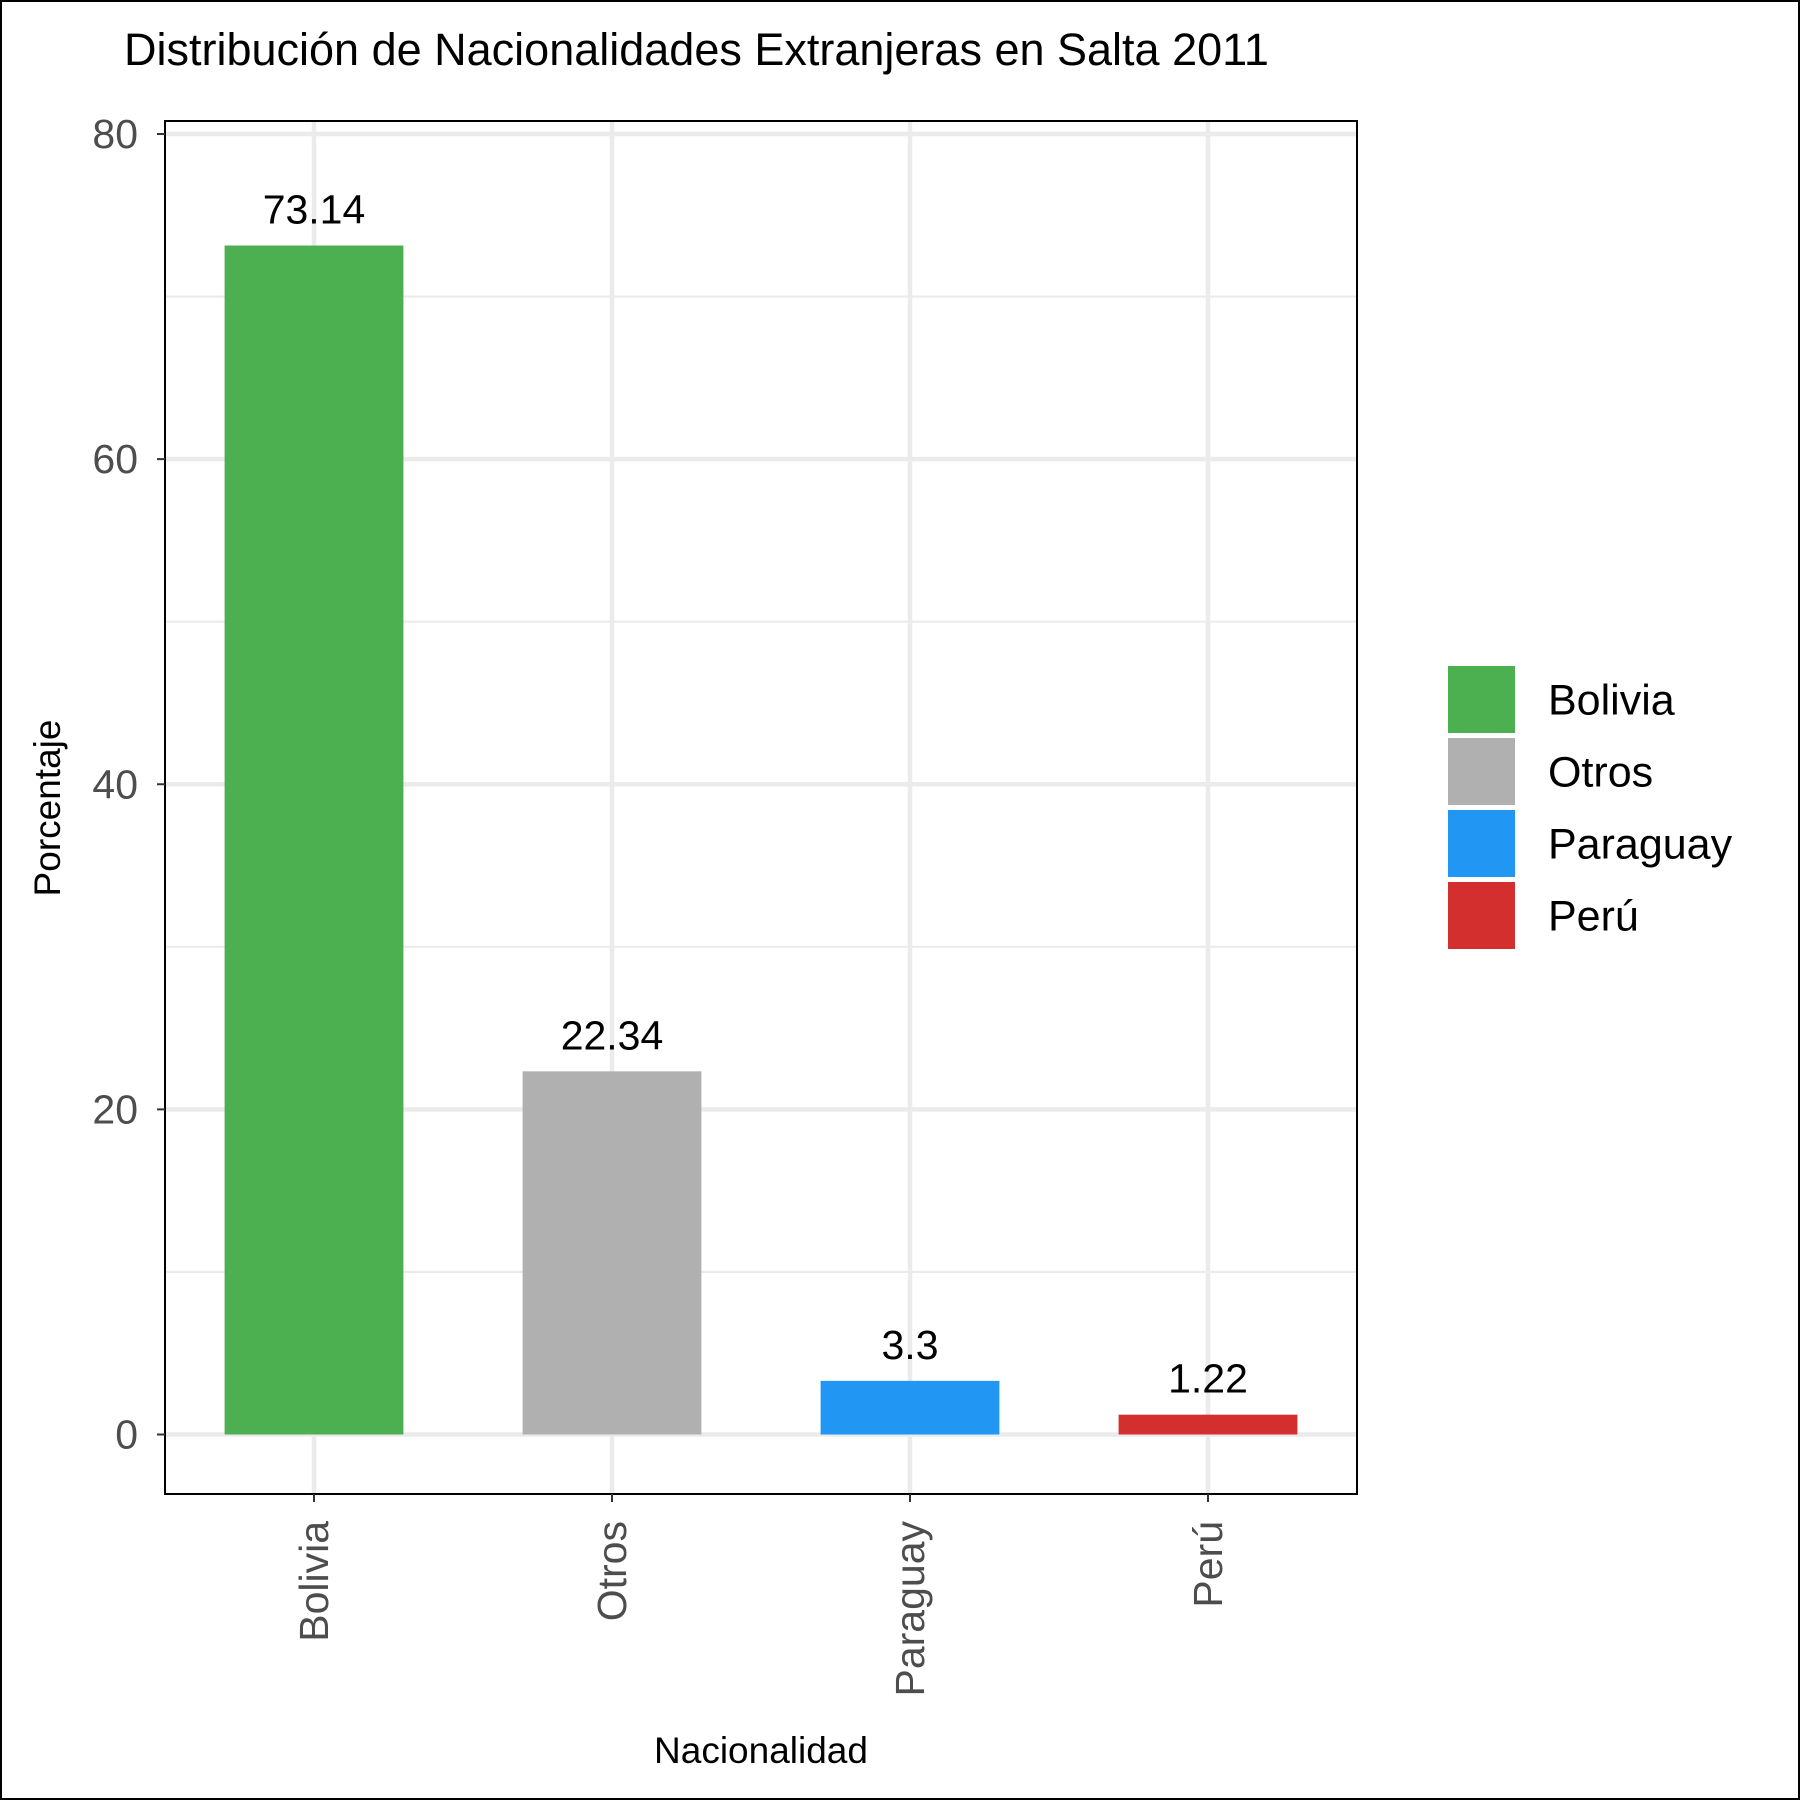  I want to click on legend-label-perú: Perú, so click(1593, 917).